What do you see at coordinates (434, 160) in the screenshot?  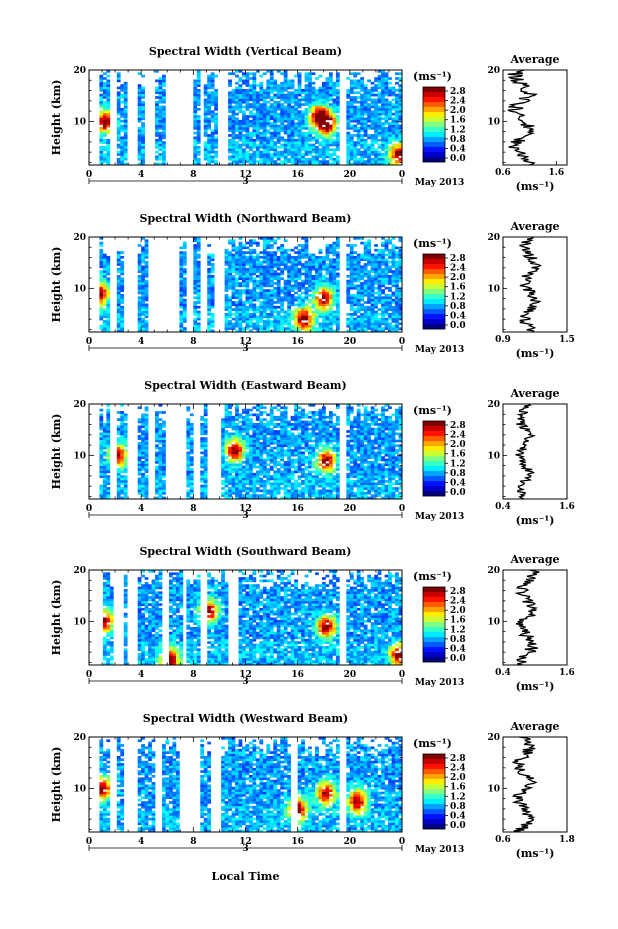 I see `colorbar-segment` at bounding box center [434, 160].